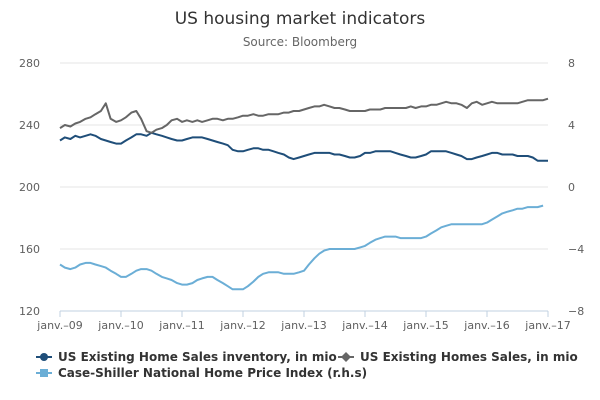 The image size is (600, 400). What do you see at coordinates (571, 125) in the screenshot?
I see `y-right-tick-label: 4` at bounding box center [571, 125].